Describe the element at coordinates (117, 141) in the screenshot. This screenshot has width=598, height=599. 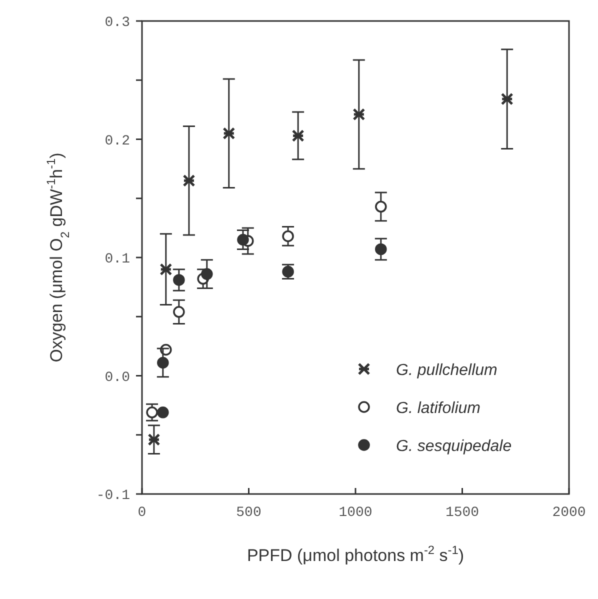
I see `y-tick-label: 0.2` at that location.